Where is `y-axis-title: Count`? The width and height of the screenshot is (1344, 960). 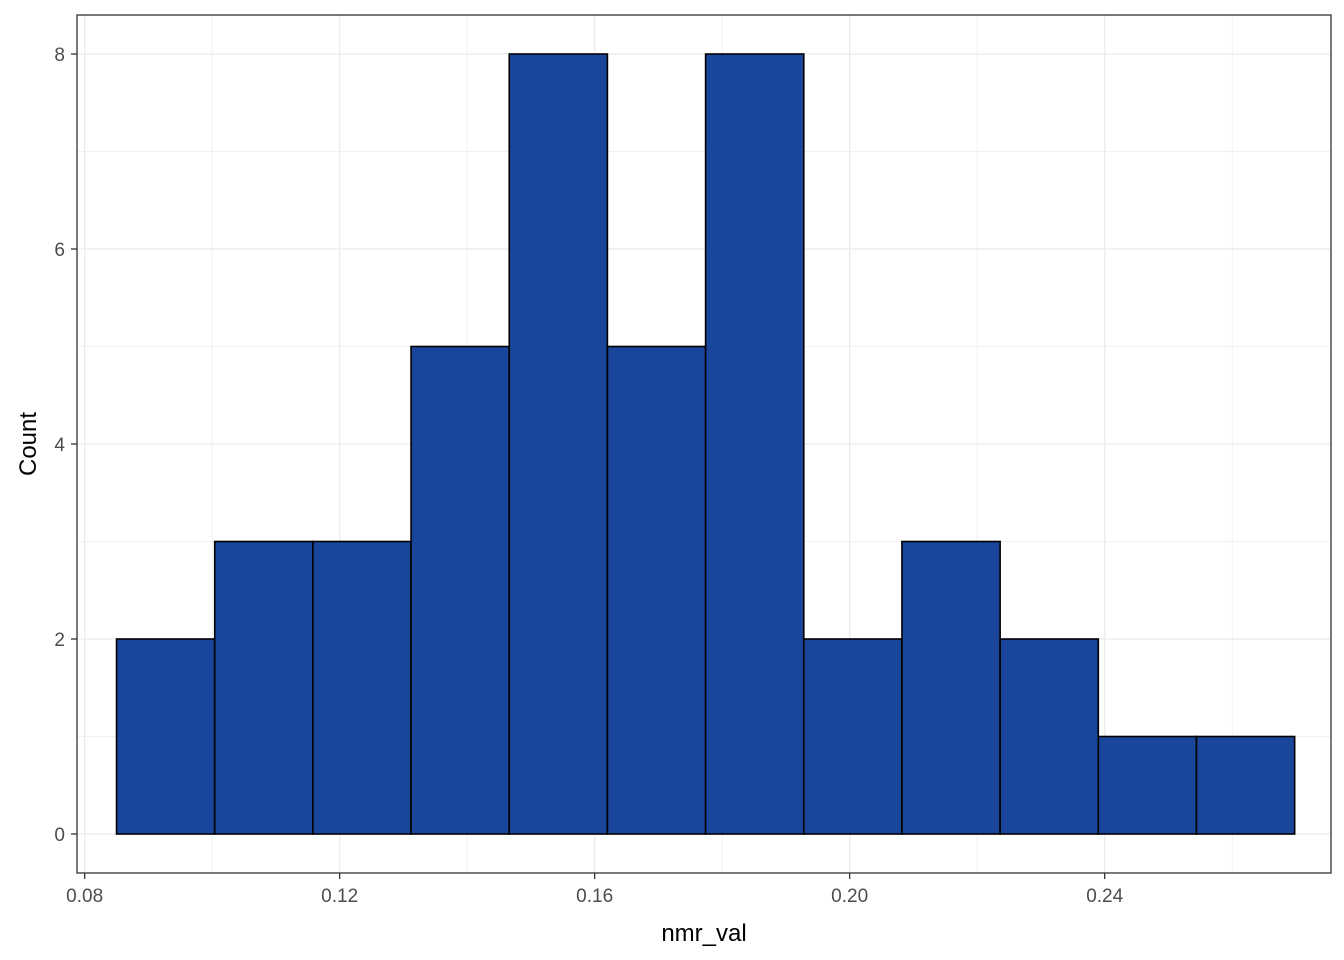
y-axis-title: Count is located at coordinates (28, 444).